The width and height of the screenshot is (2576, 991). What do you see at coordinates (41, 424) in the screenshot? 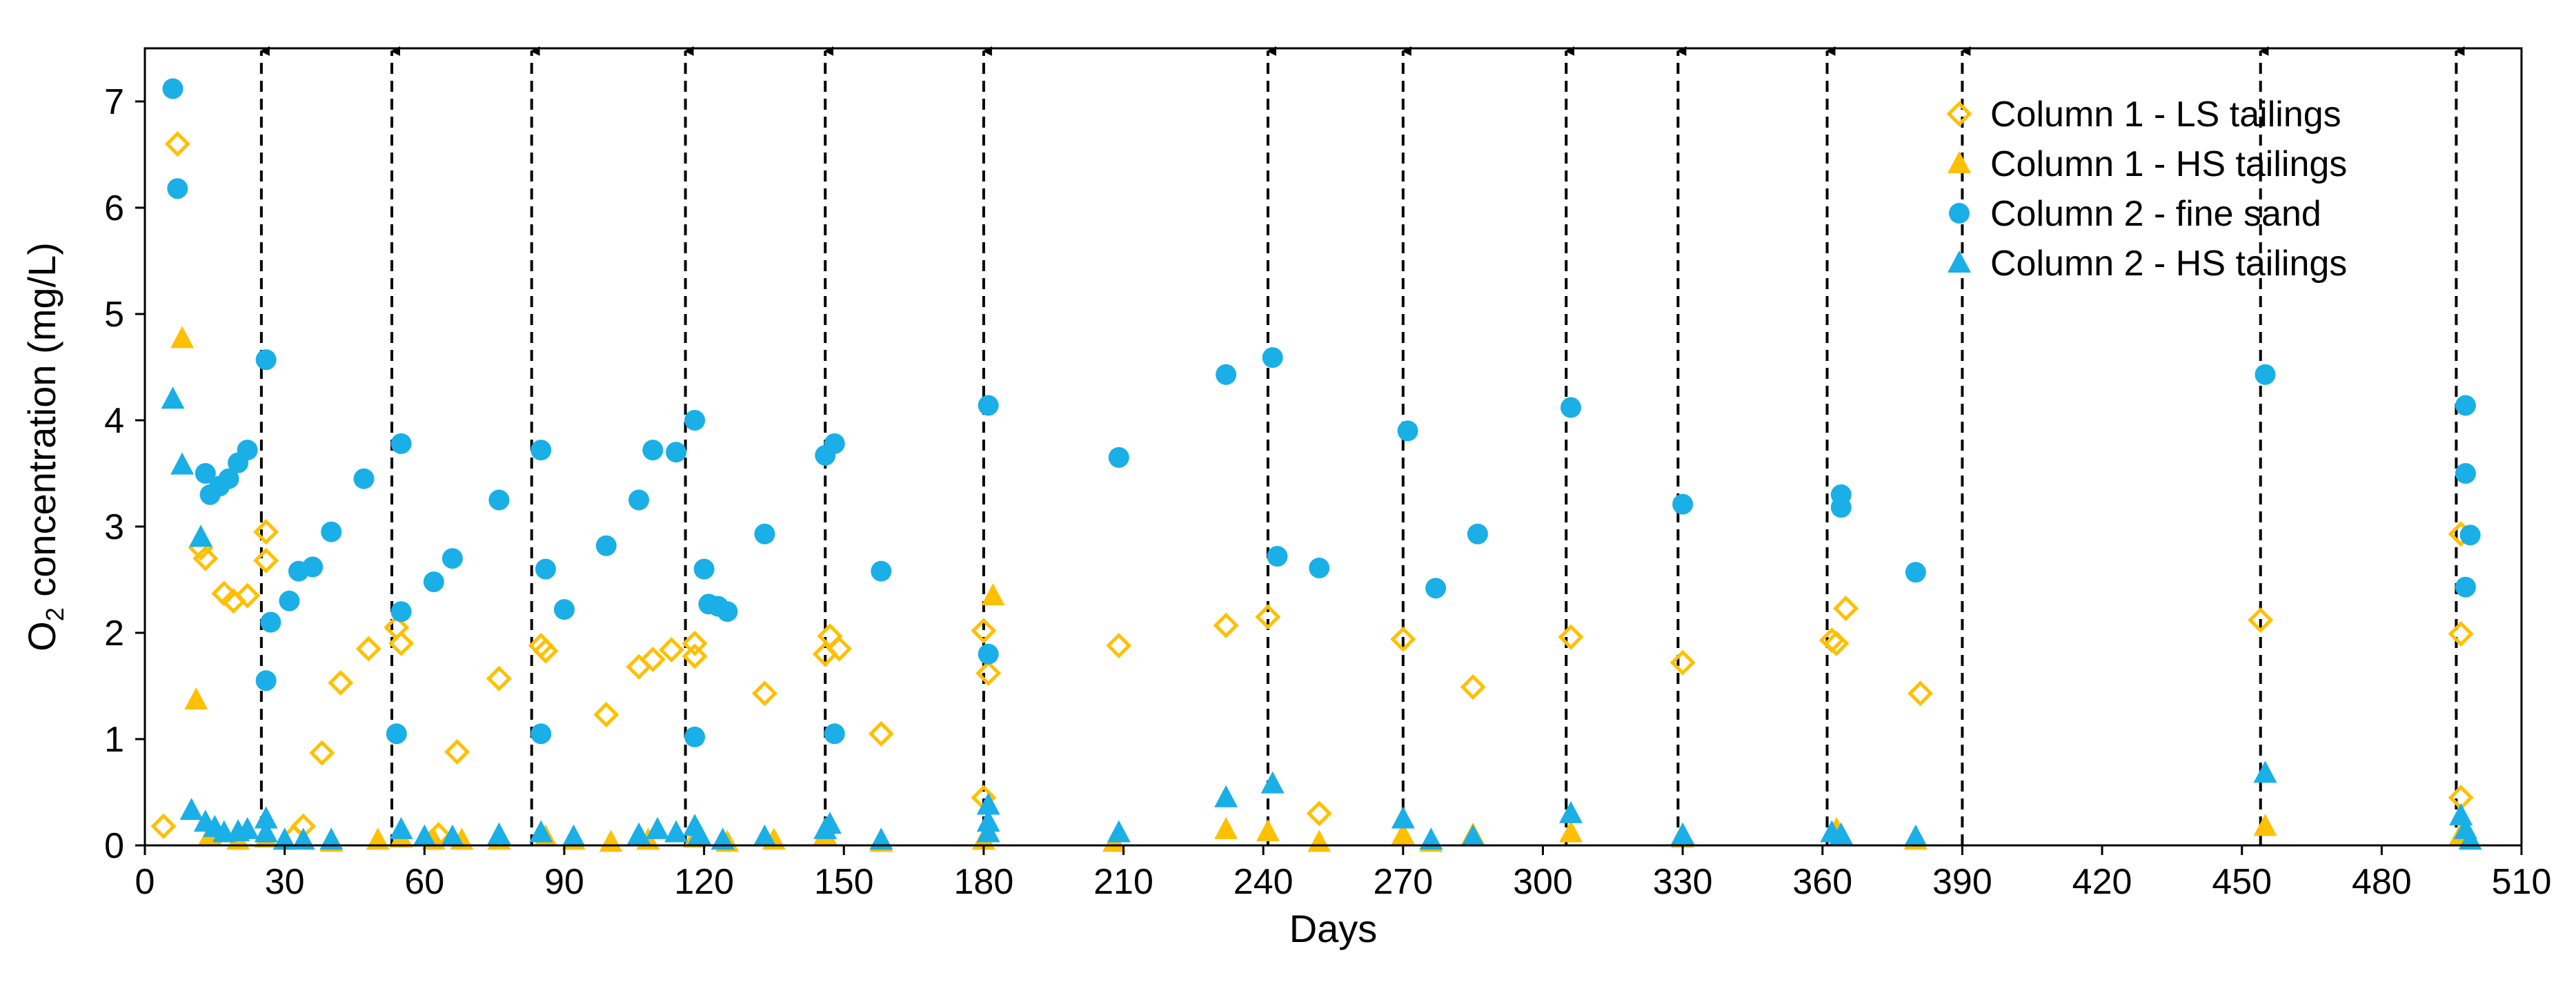
I see `y-axis-title-post: concentration (mg/L)` at bounding box center [41, 424].